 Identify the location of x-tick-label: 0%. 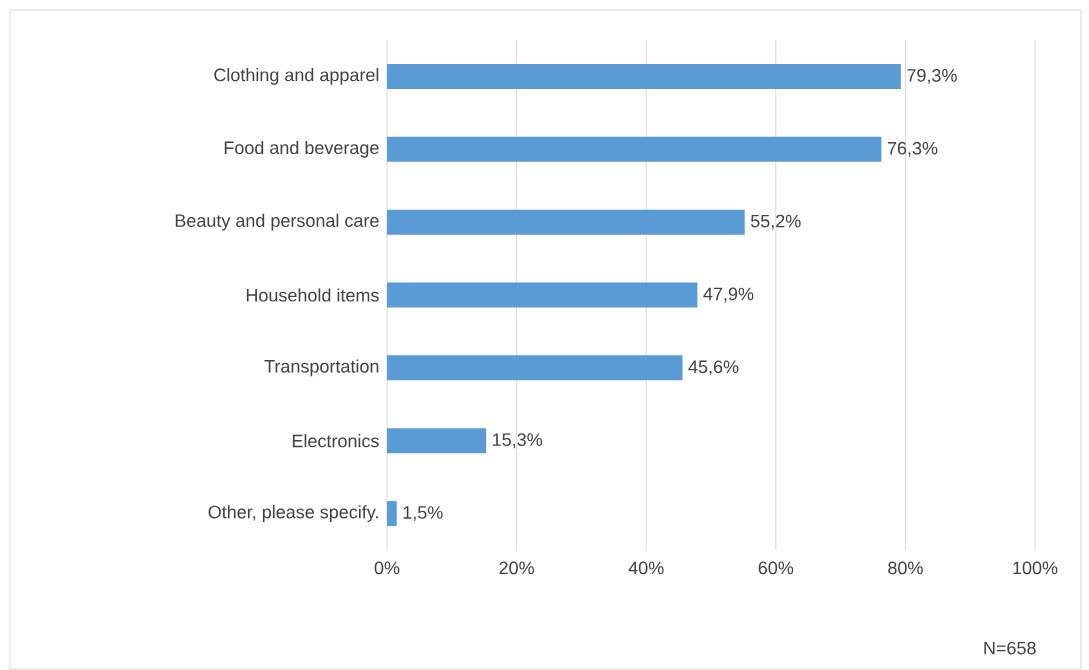
(387, 568).